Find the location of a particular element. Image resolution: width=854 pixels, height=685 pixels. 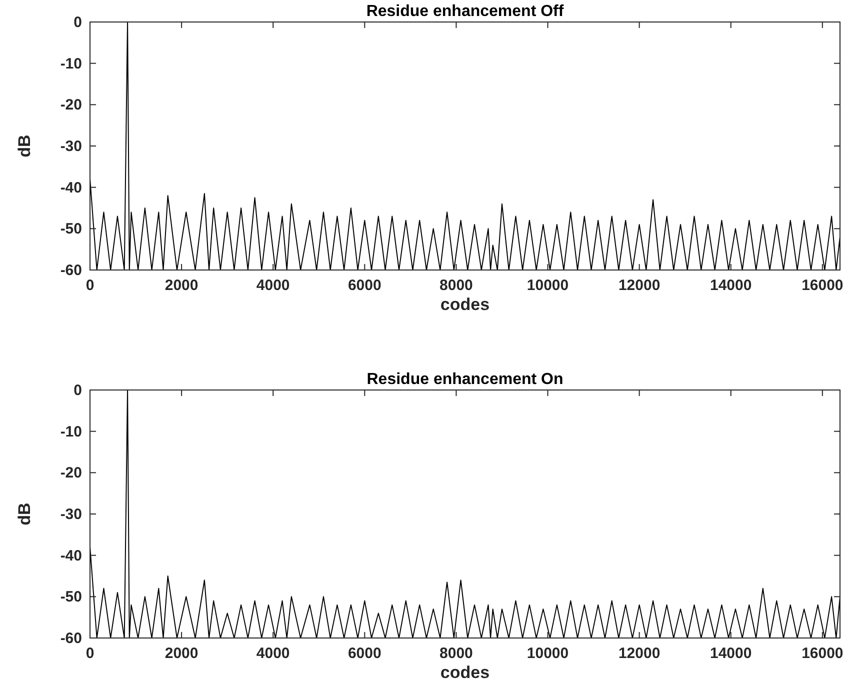

chart-title: Residue enhancement On is located at coordinates (465, 379).